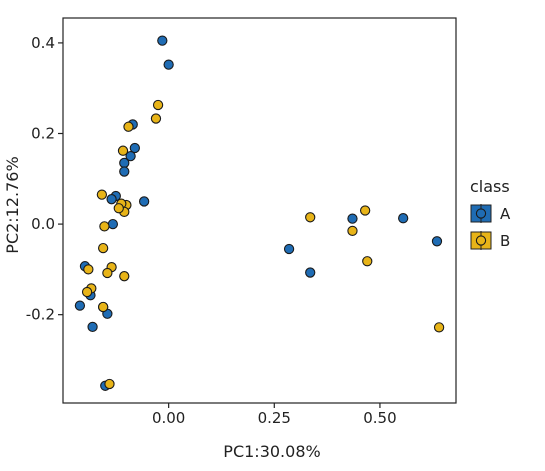  I want to click on y-axis: -0.2 0.0 0.2 0.4, so click(44, 179).